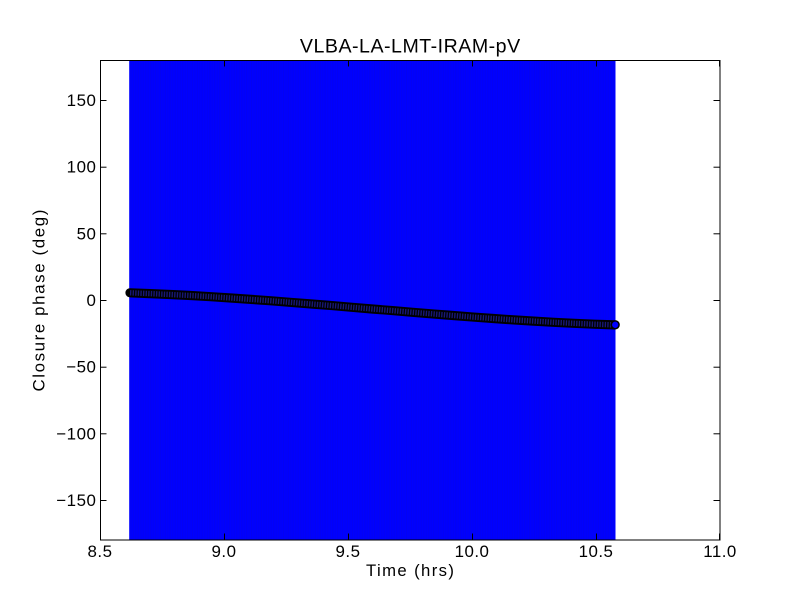  Describe the element at coordinates (82, 167) in the screenshot. I see `svg-text: 100` at that location.